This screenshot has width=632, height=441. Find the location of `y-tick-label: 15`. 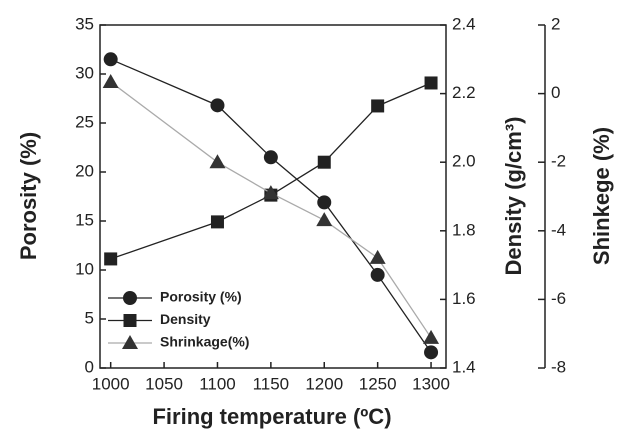

y-tick-label: 15 is located at coordinates (84, 219).